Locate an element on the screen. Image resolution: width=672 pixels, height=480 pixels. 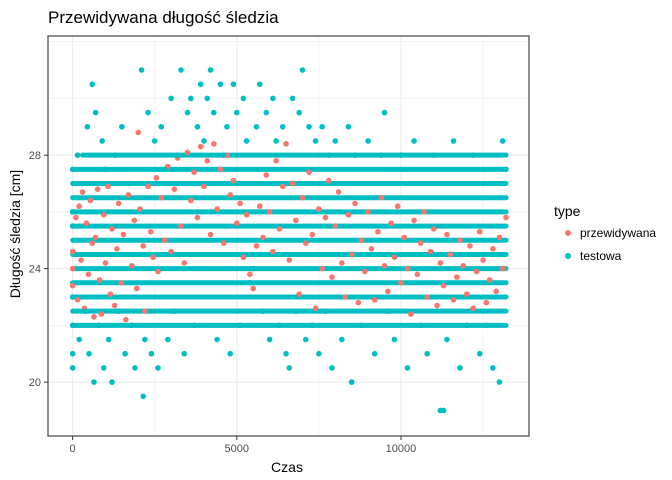
y-tick-label: 24 is located at coordinates (35, 270).